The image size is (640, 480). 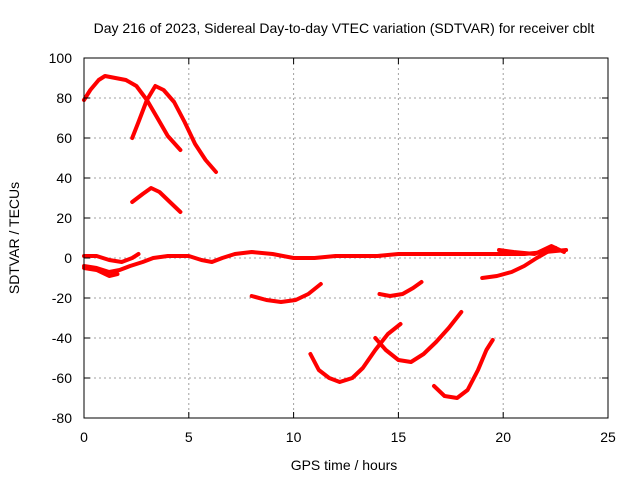 What do you see at coordinates (189, 437) in the screenshot?
I see `x-tick-label: 5` at bounding box center [189, 437].